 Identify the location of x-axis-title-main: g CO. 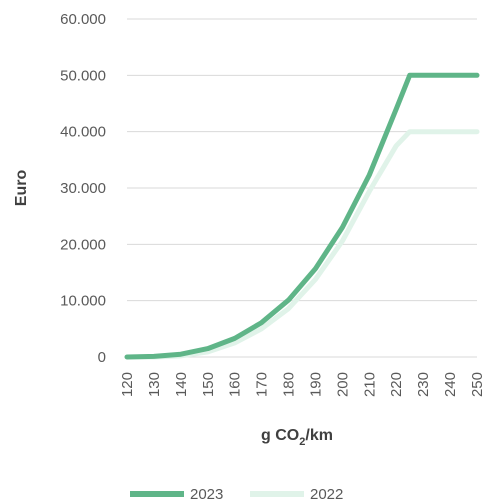
(280, 435).